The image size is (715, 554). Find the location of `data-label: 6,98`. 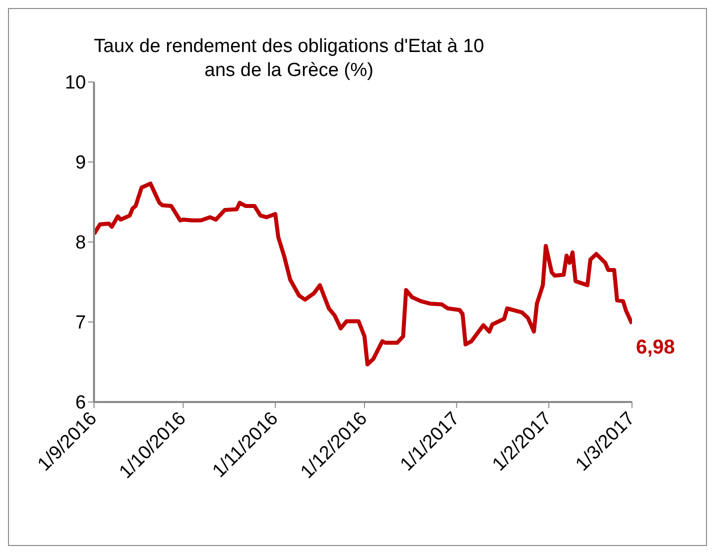

data-label: 6,98 is located at coordinates (655, 347).